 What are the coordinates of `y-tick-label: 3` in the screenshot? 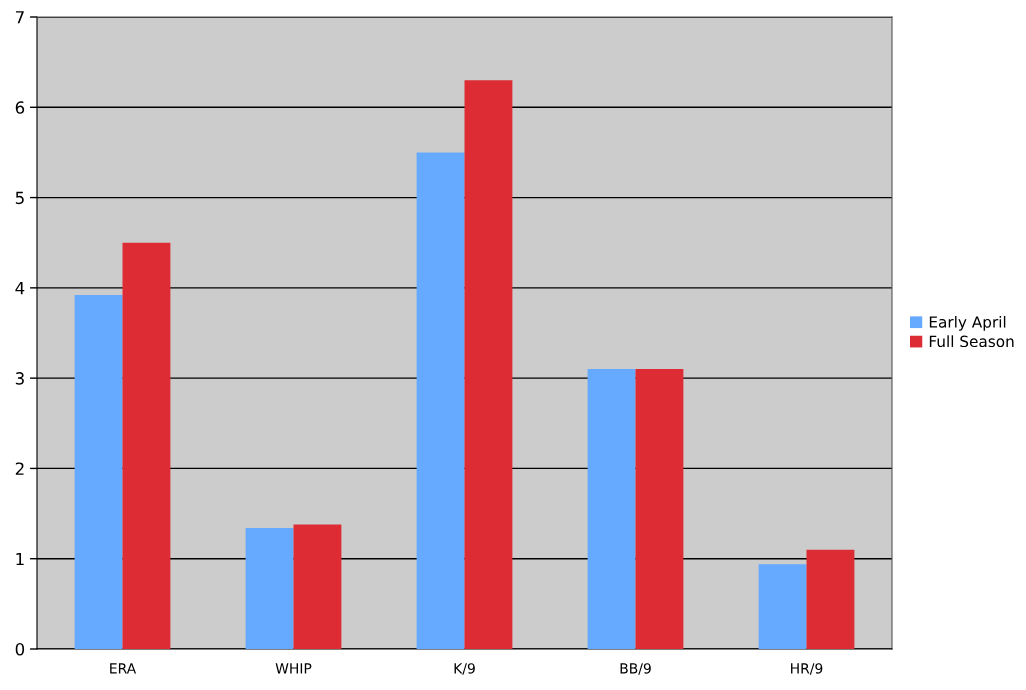 It's located at (19, 378).